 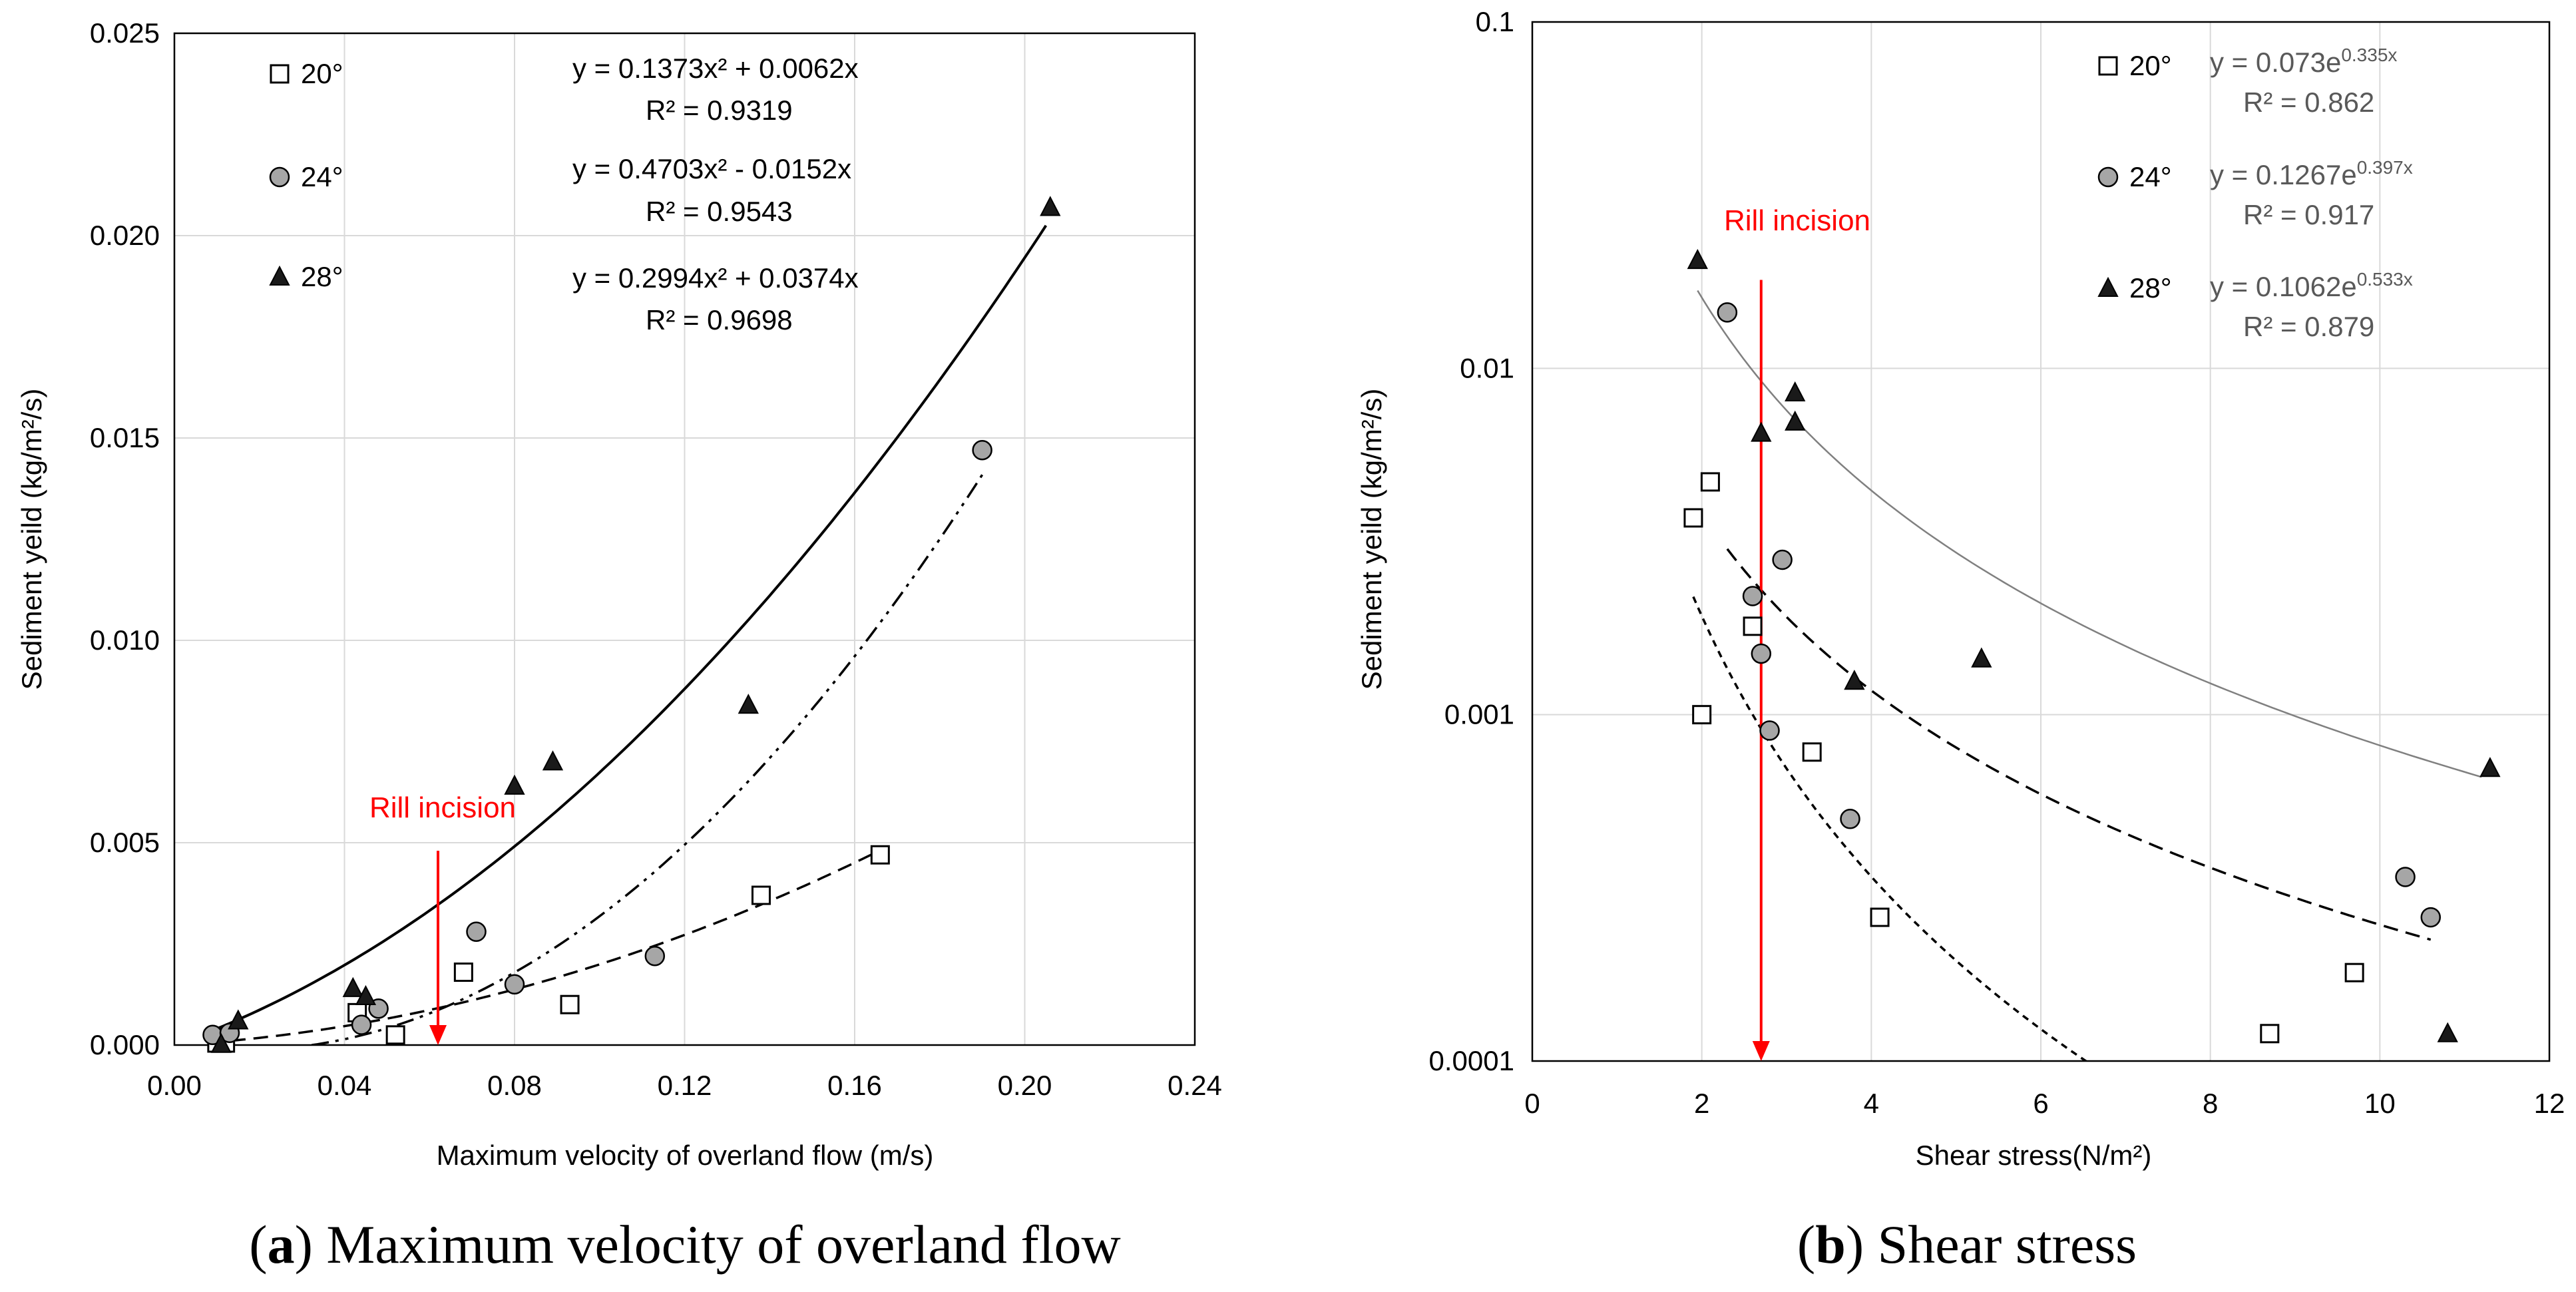 What do you see at coordinates (125, 33) in the screenshot?
I see `y-tick-label: 0.025` at bounding box center [125, 33].